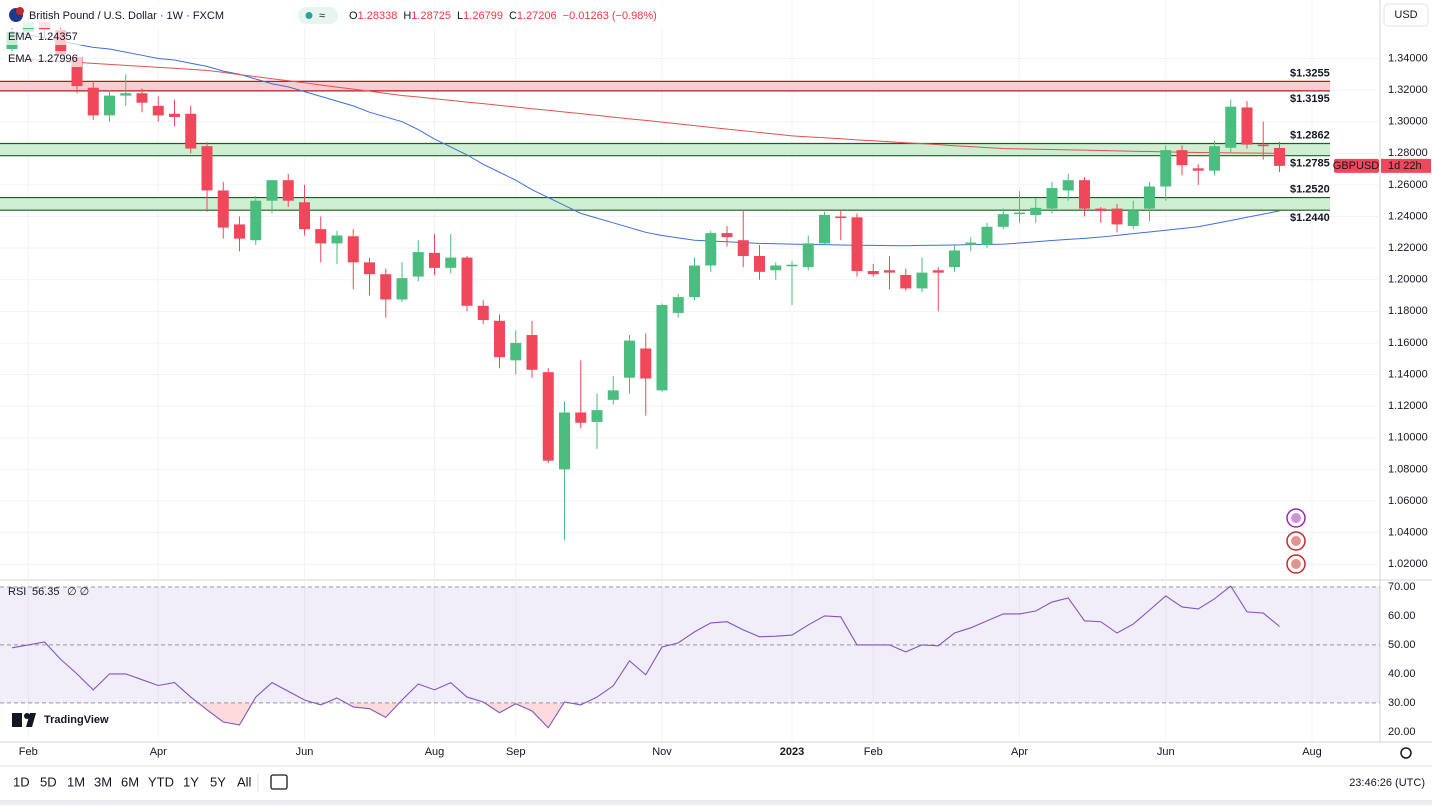 This screenshot has width=1432, height=810. I want to click on y-tick-label: 1.32000, so click(1408, 90).